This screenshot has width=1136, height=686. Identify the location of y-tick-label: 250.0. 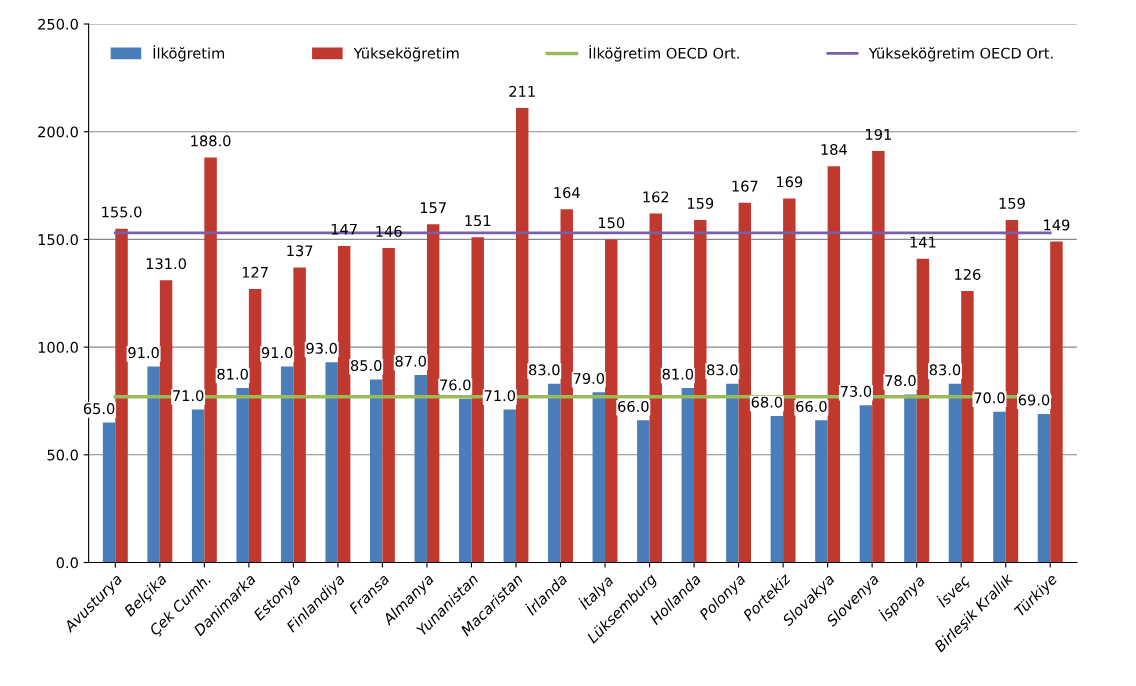
(58, 24).